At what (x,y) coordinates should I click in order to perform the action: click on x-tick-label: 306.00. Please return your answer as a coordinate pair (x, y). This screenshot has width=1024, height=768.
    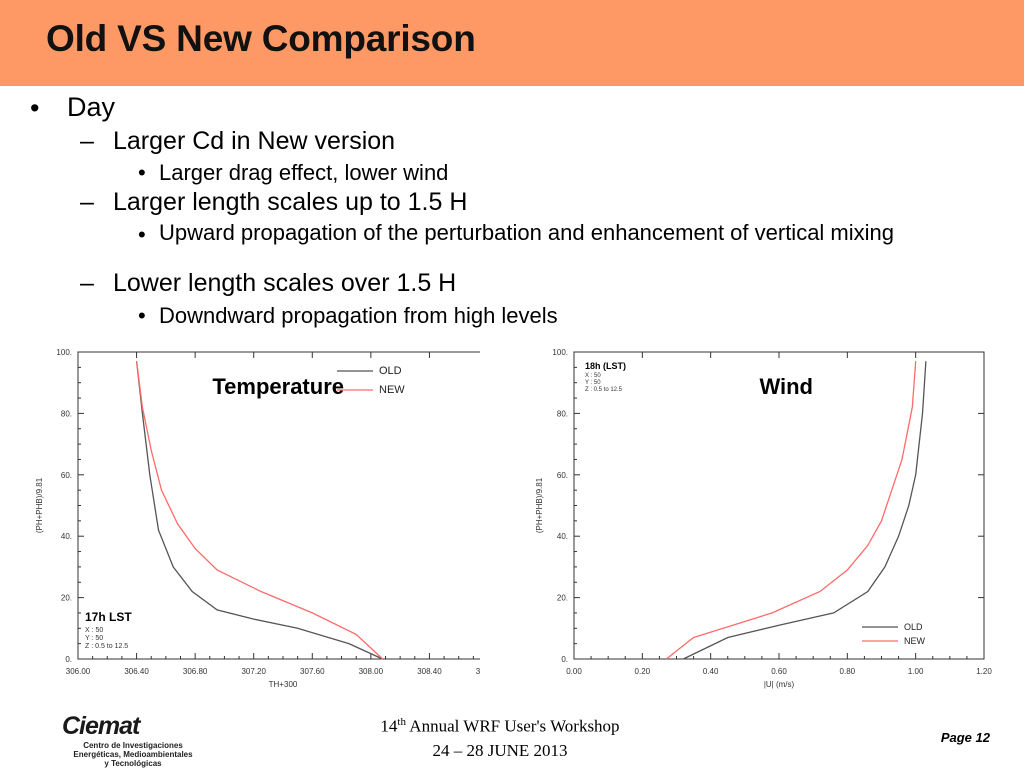
    Looking at the image, I should click on (78, 671).